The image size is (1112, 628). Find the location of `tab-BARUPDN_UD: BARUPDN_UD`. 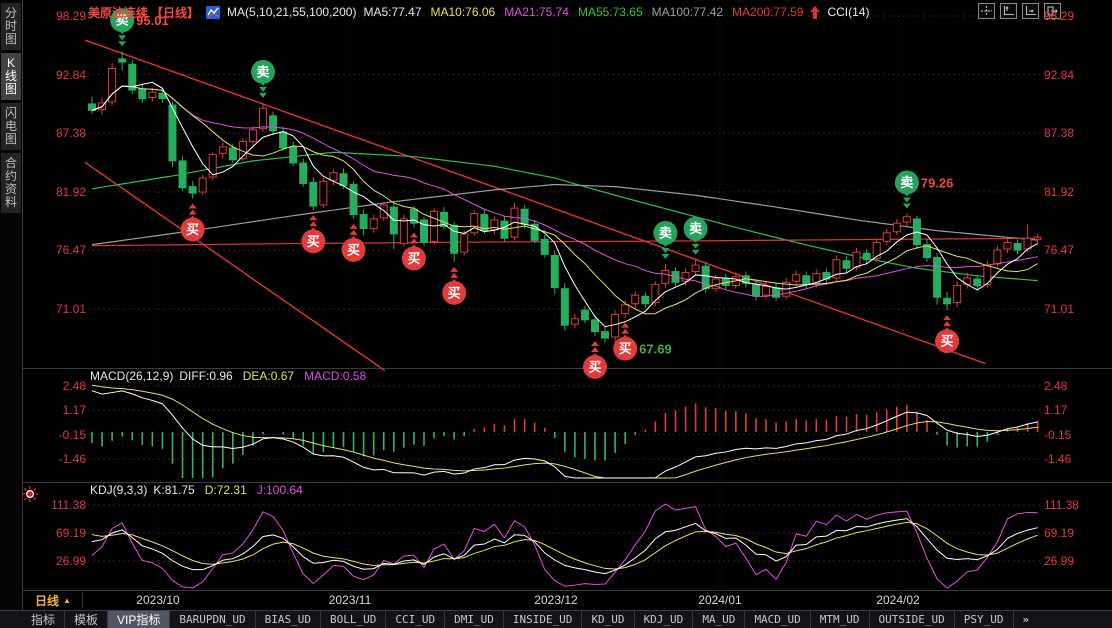

tab-BARUPDN_UD: BARUPDN_UD is located at coordinates (213, 619).